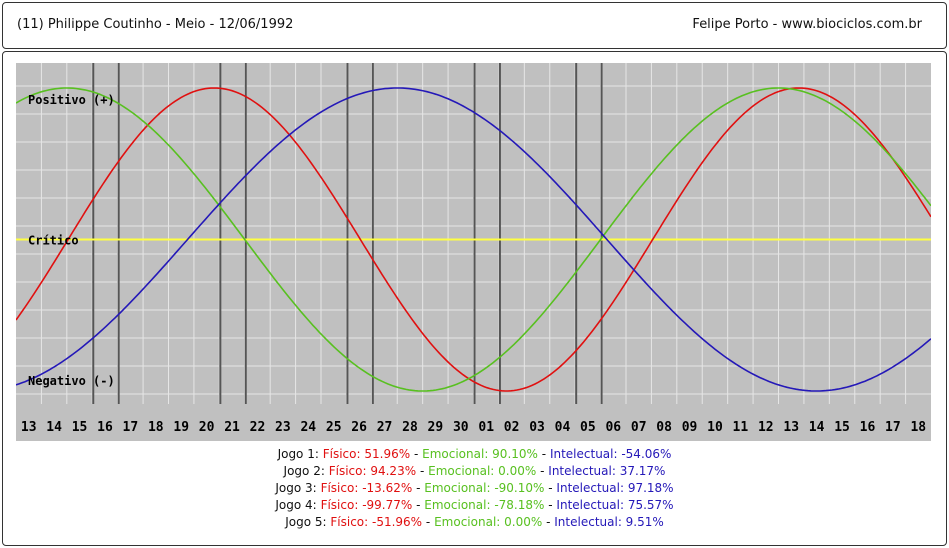  What do you see at coordinates (766, 427) in the screenshot?
I see `x-tick-label: 12` at bounding box center [766, 427].